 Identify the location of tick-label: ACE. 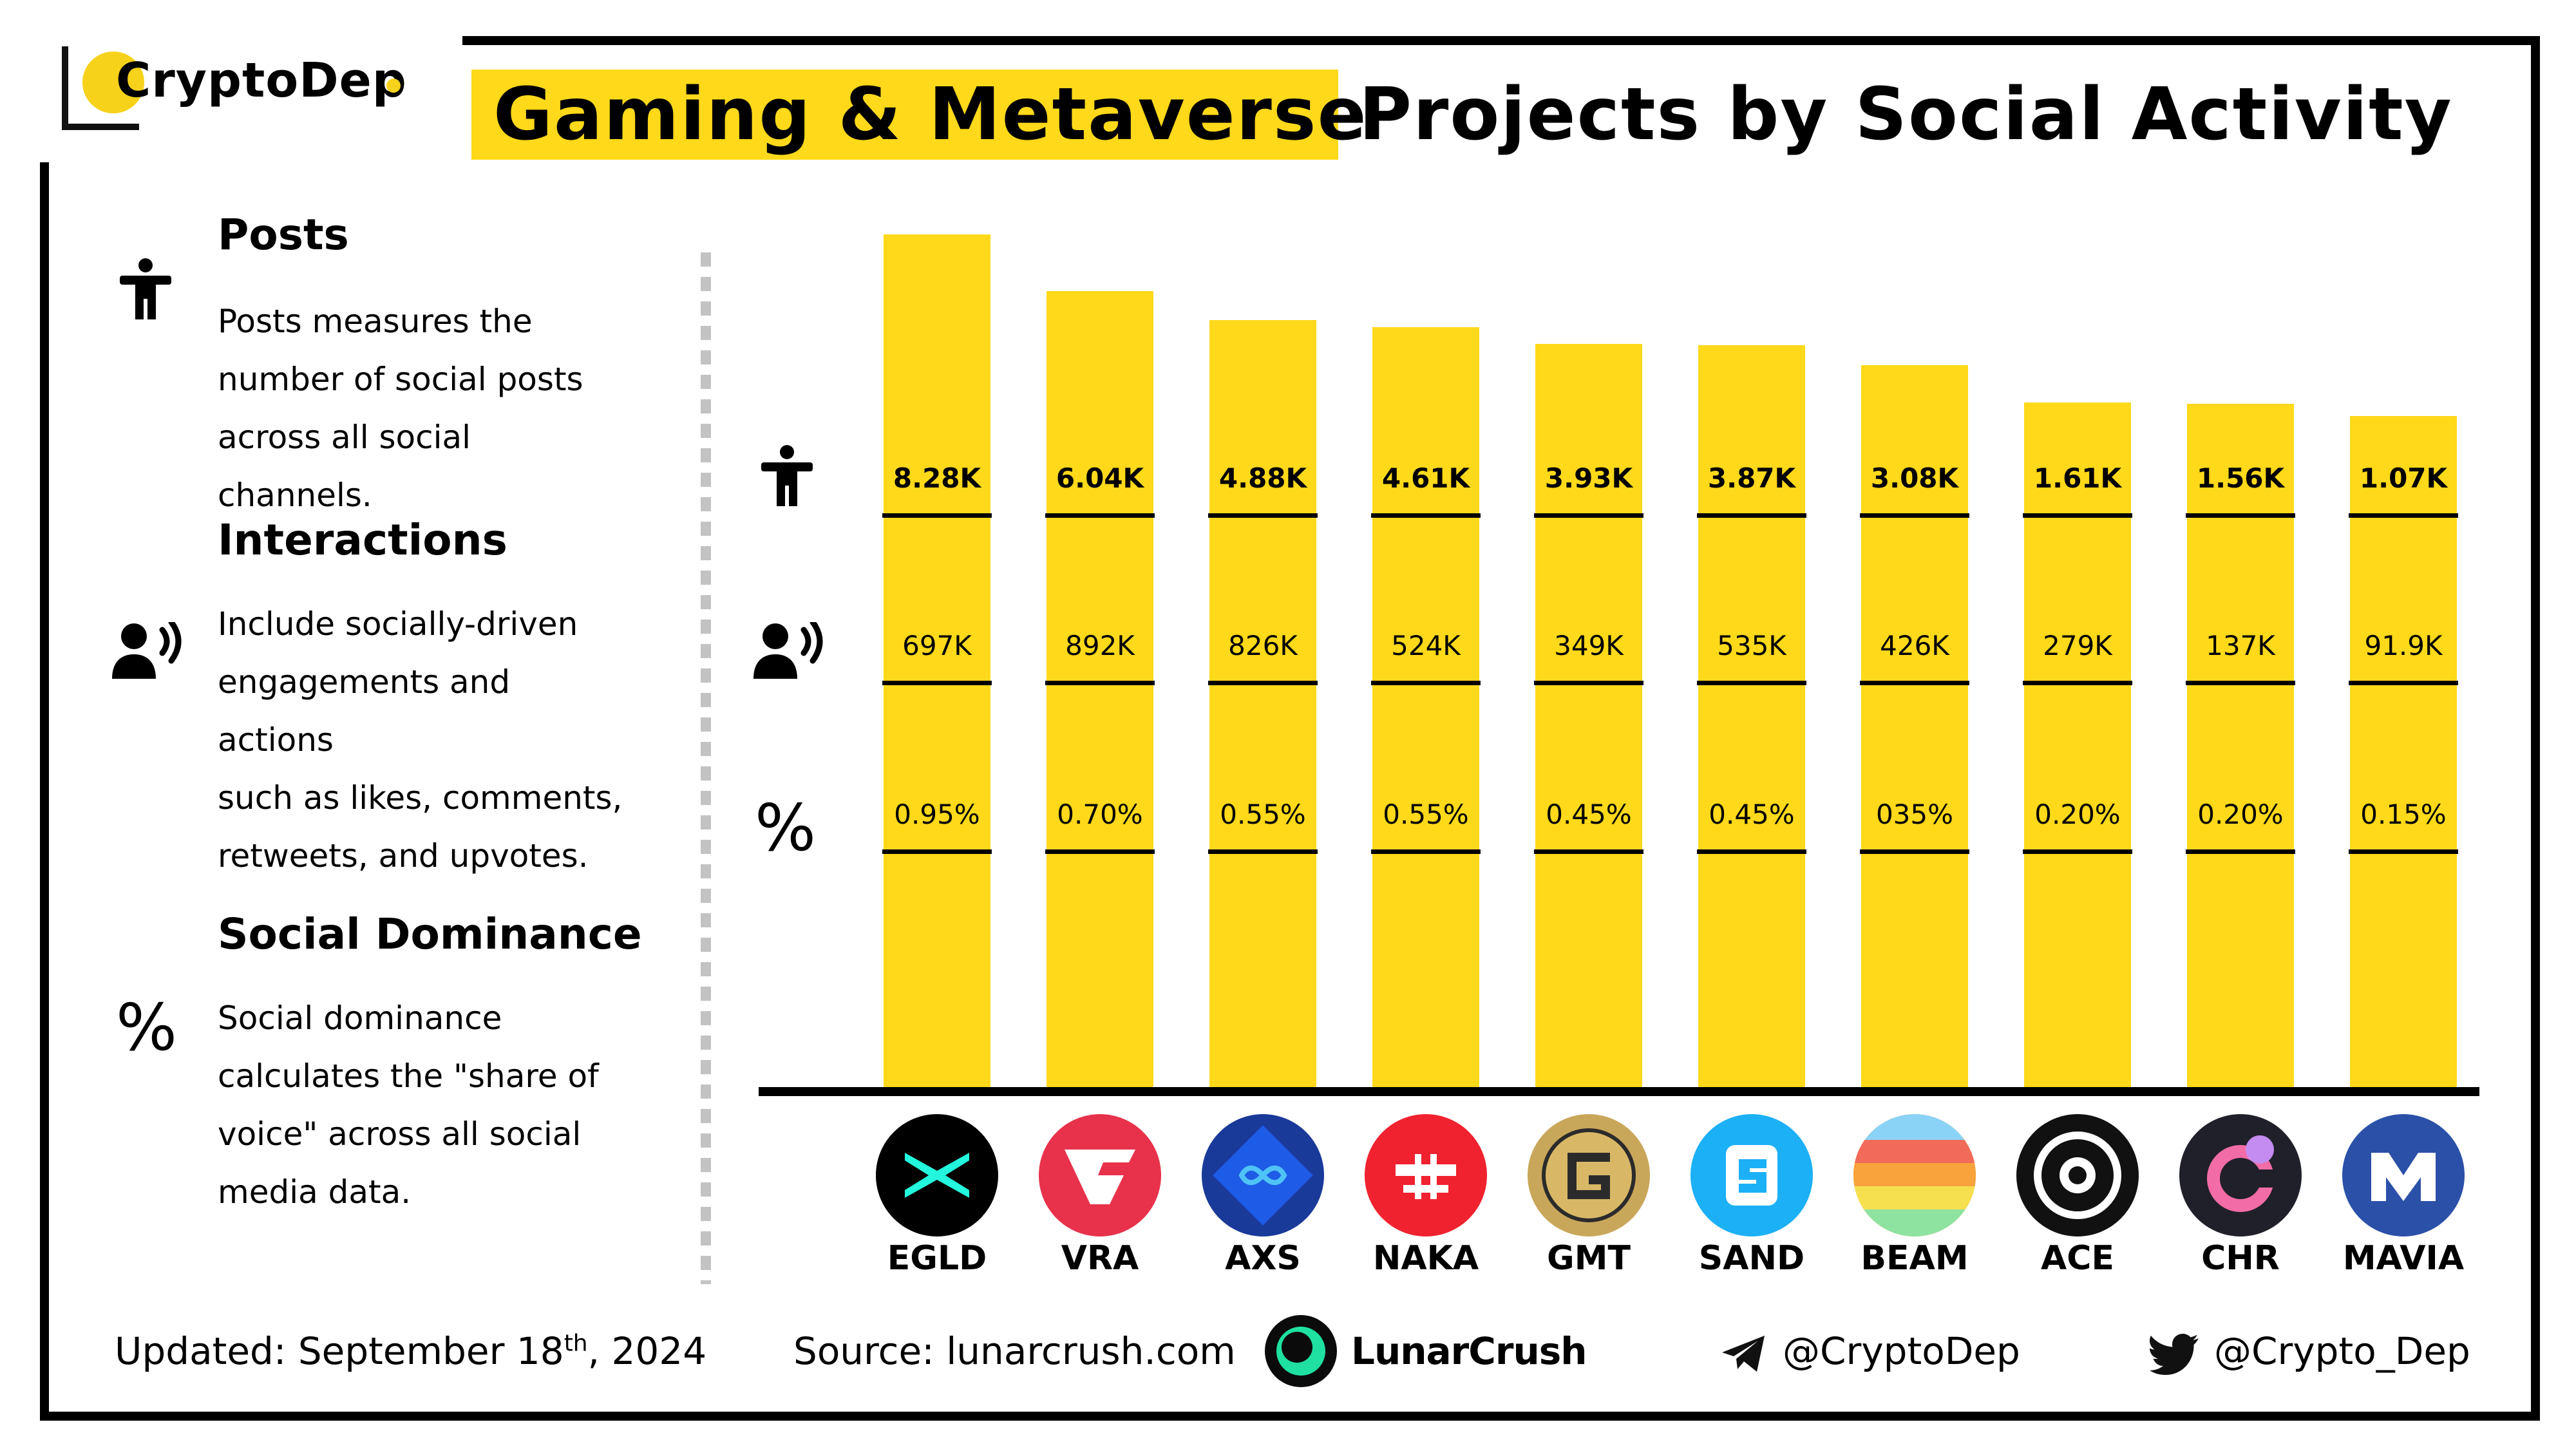
(2077, 1258).